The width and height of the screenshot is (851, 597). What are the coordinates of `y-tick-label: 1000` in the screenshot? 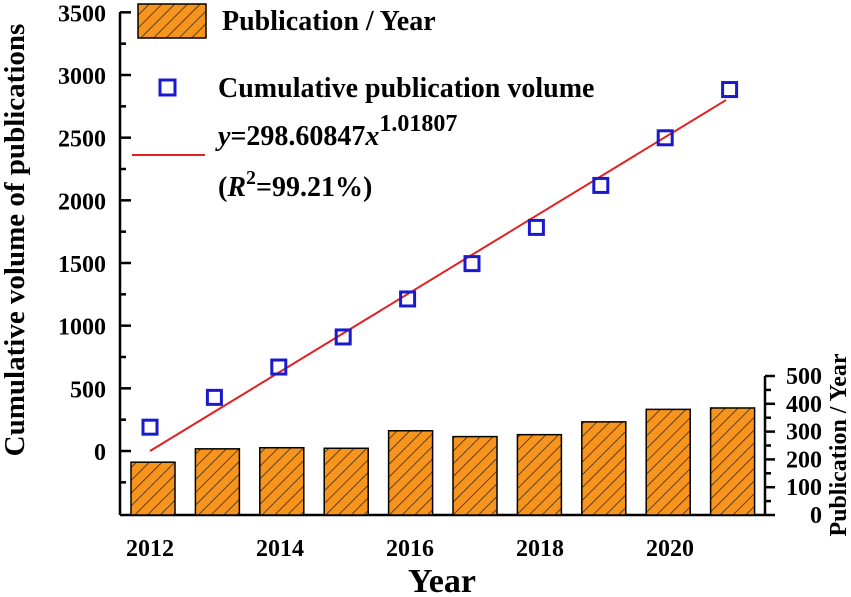 It's located at (82, 328).